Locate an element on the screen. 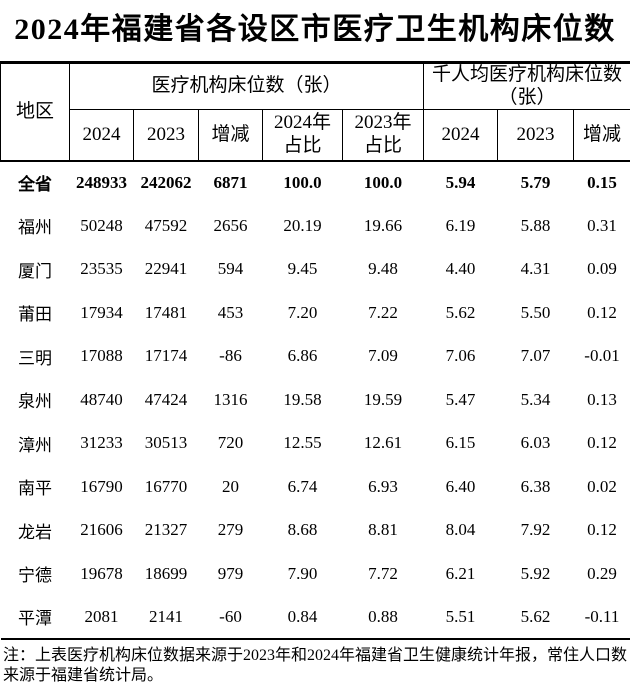 The height and width of the screenshot is (691, 630). region-label: 漳州 is located at coordinates (35, 445).